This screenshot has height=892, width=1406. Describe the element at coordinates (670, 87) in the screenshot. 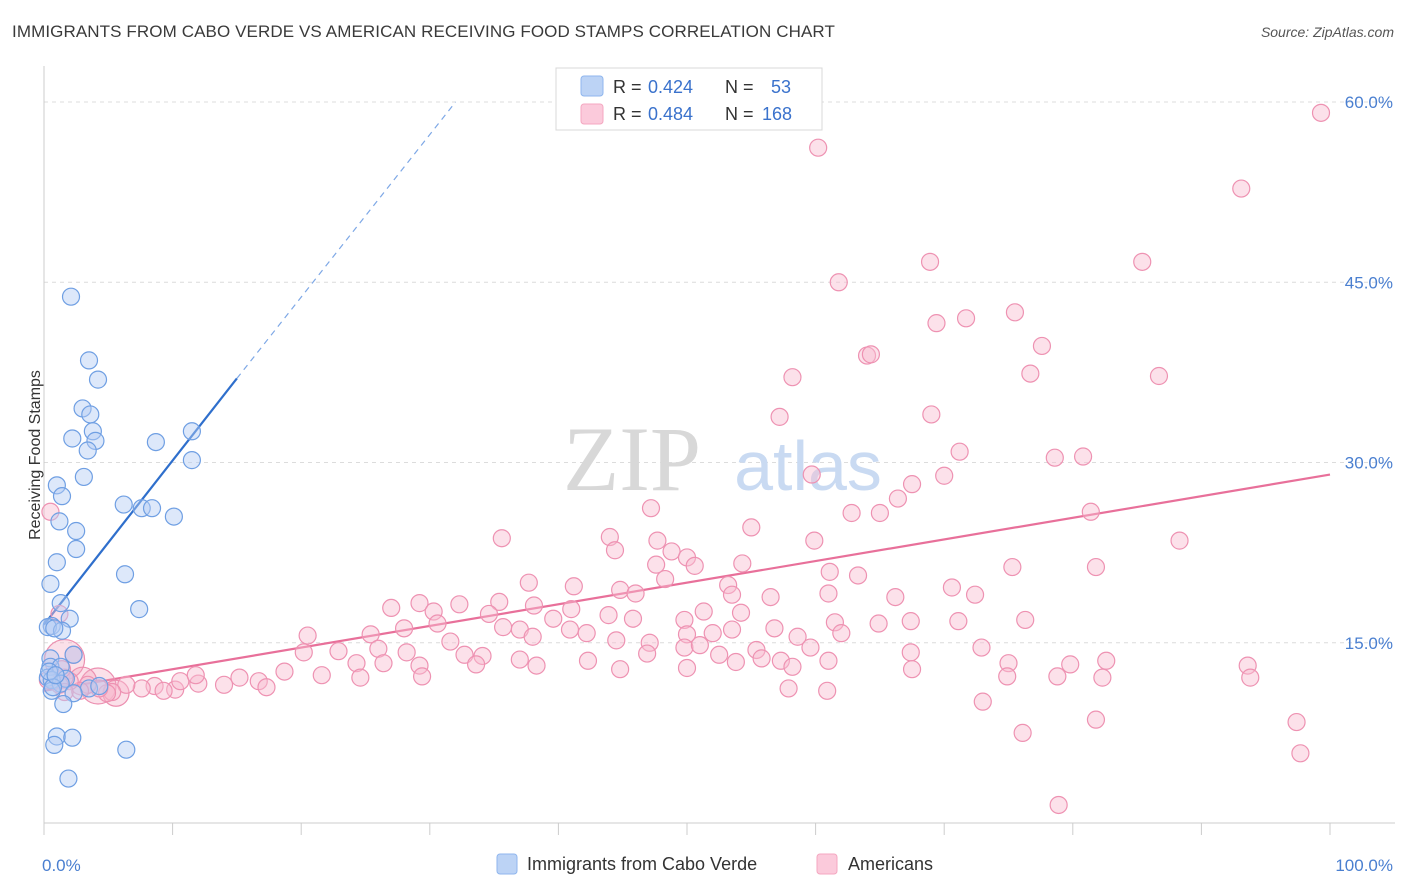

I see `stat-r-blue: 0.424` at that location.